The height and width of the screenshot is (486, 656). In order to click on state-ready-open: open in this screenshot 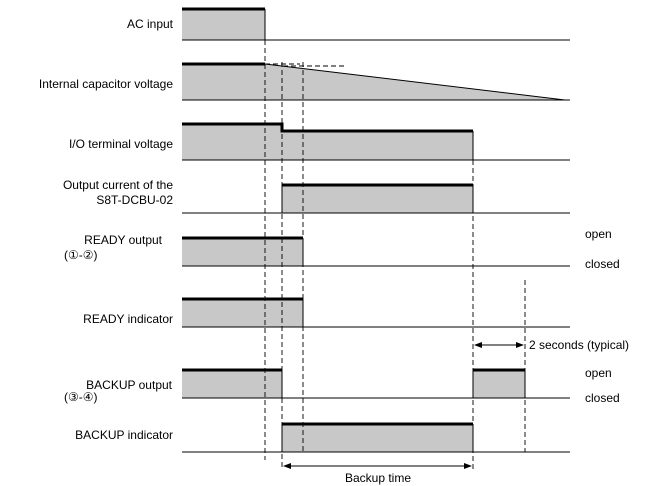, I will do `click(598, 234)`.